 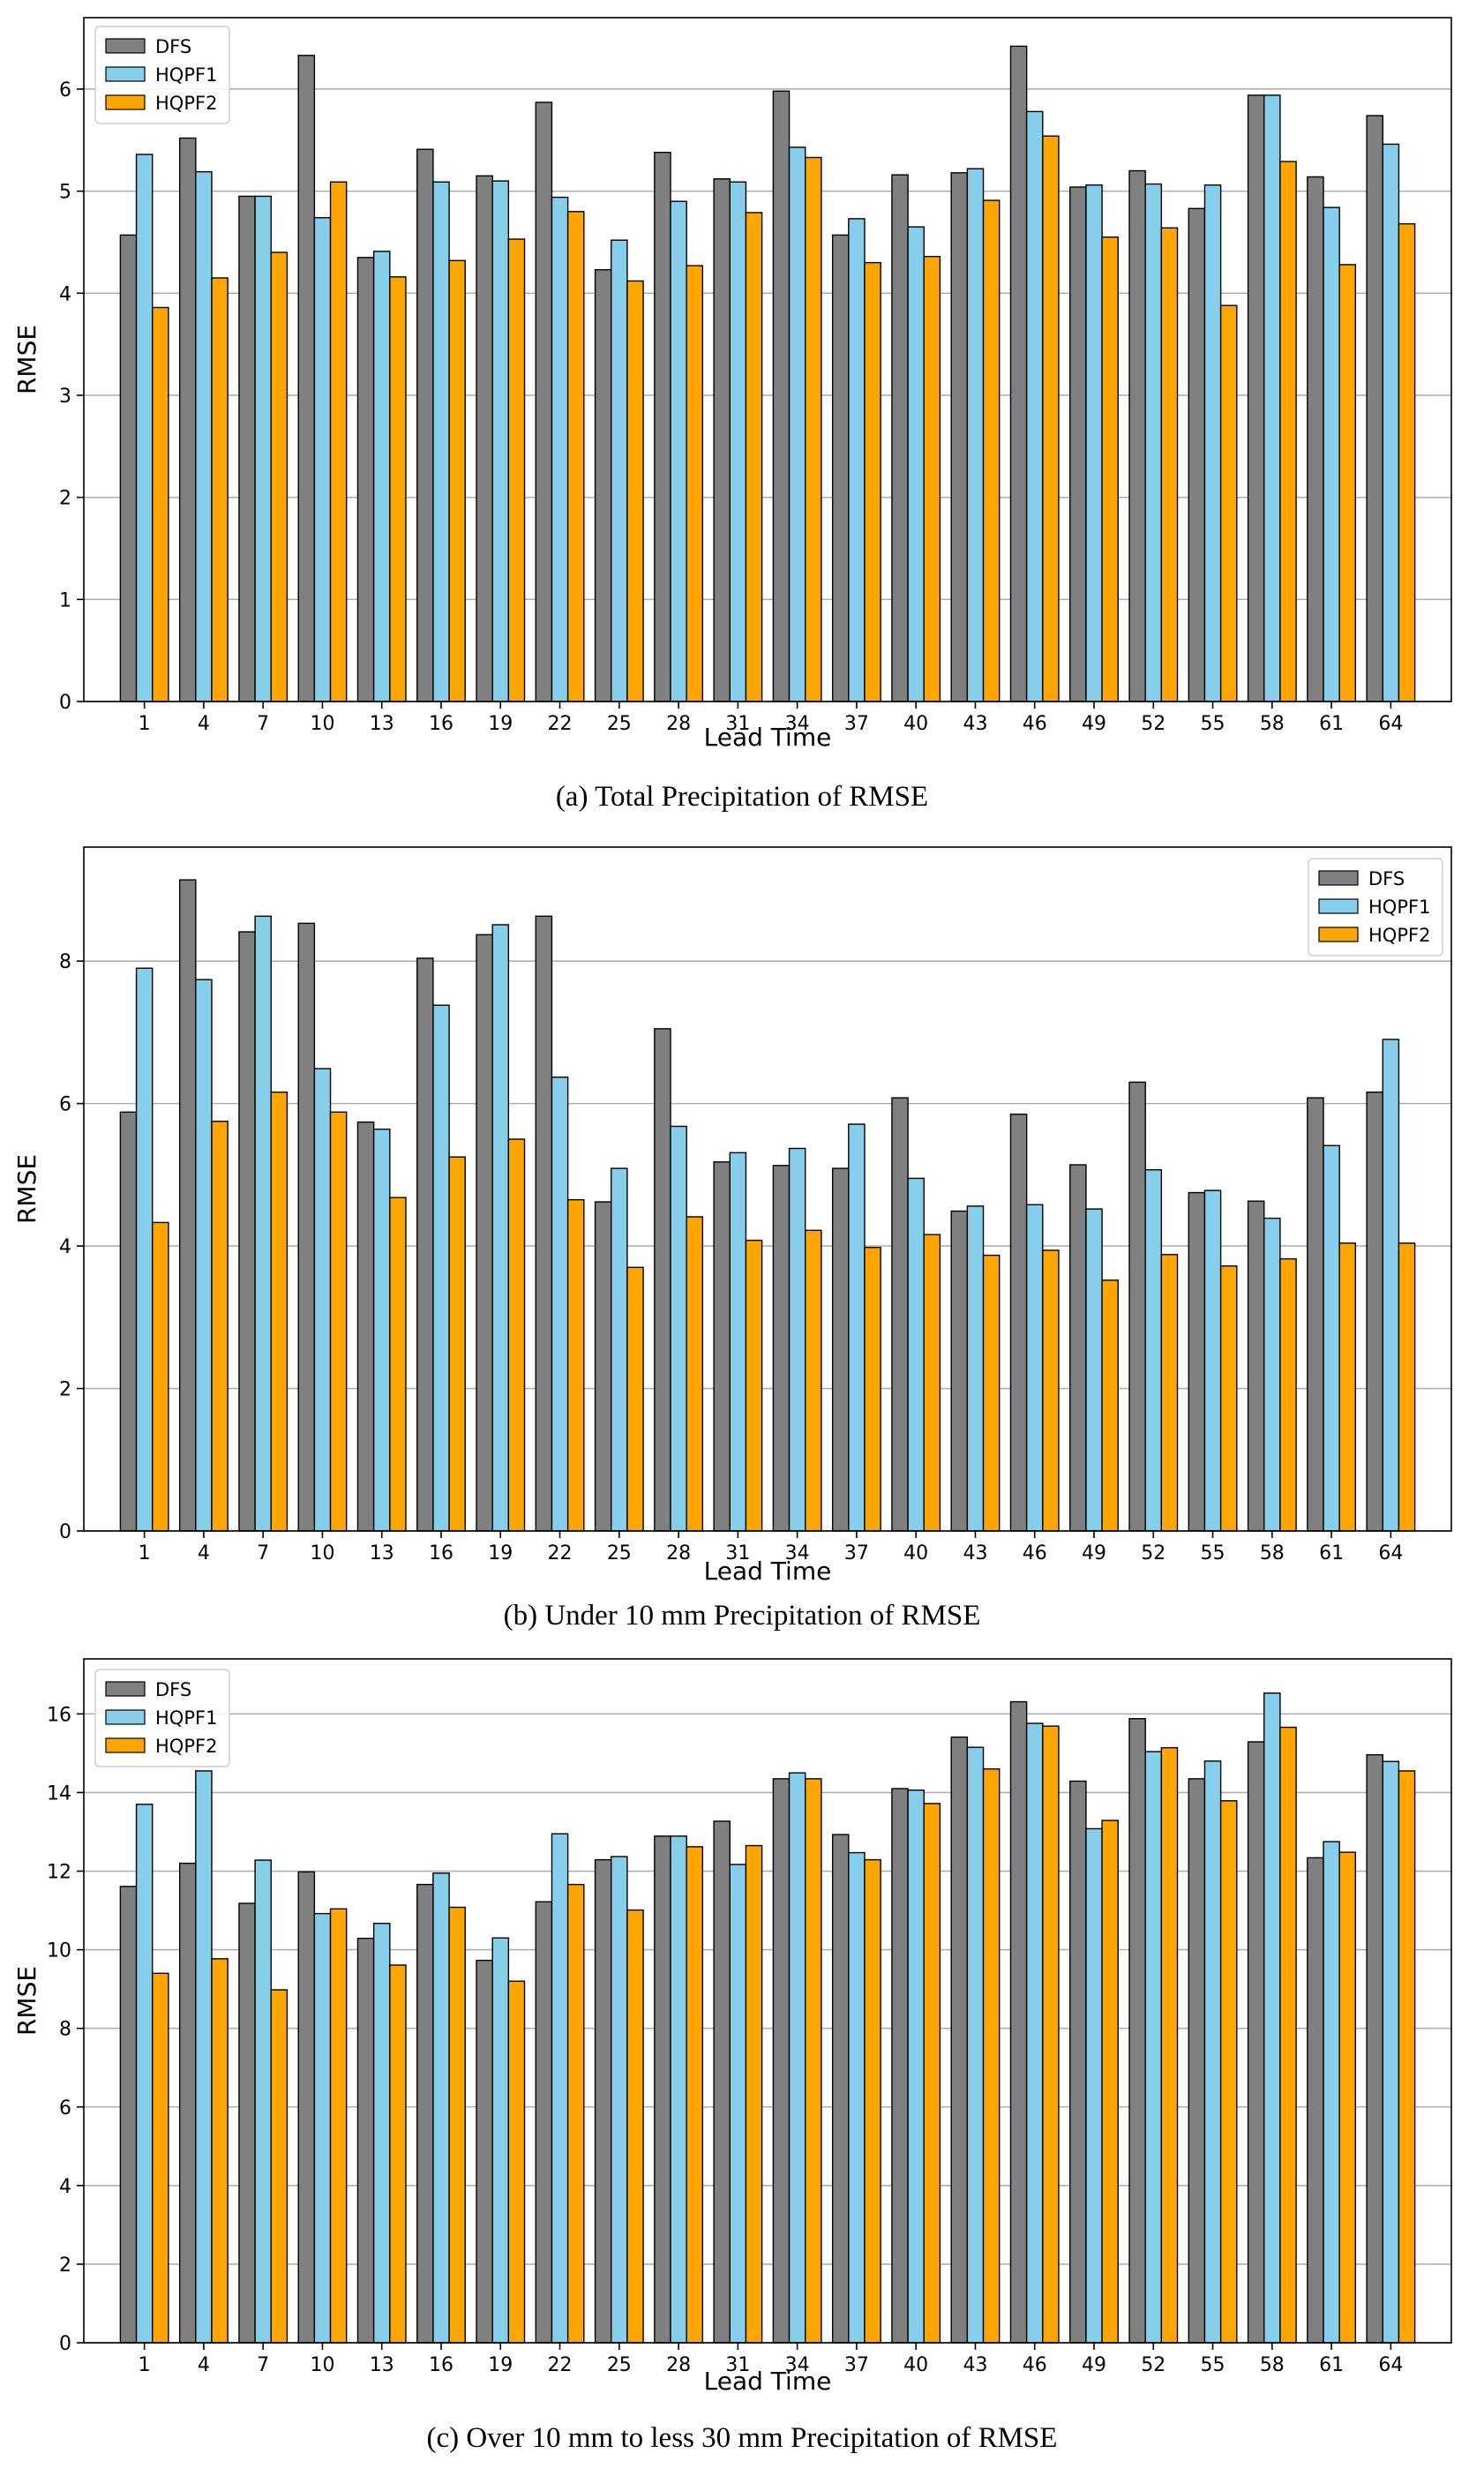 I want to click on y-axis-label: RMSE, so click(x=26, y=2001).